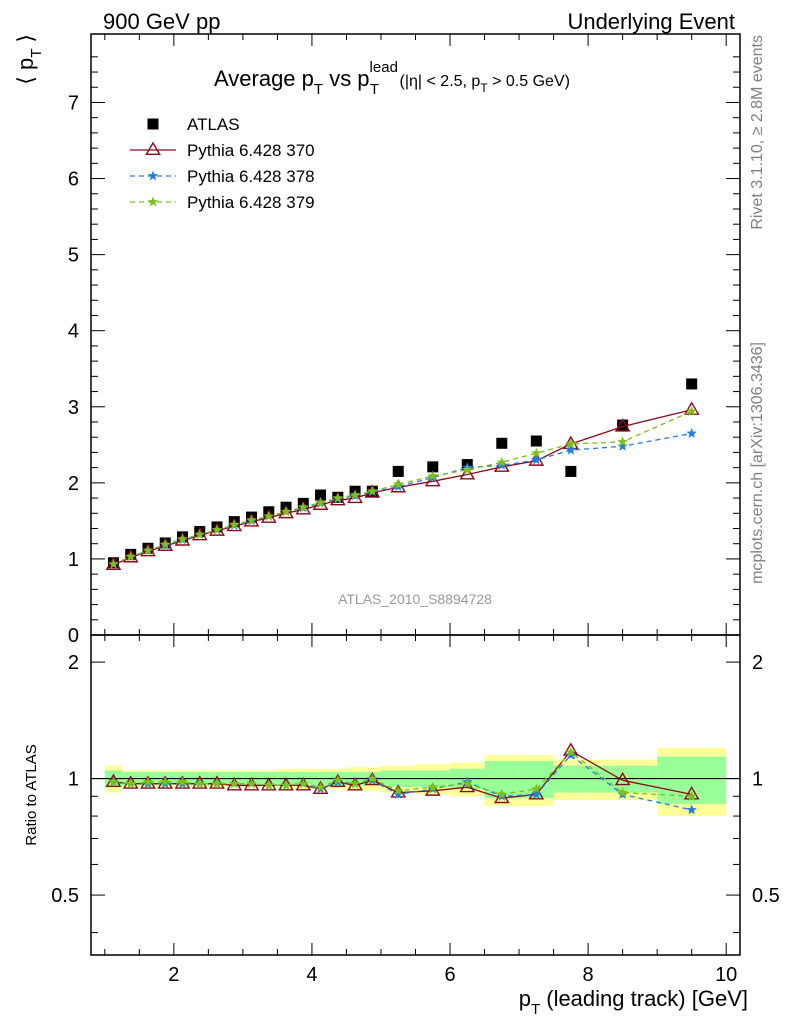 This screenshot has width=786, height=1024. What do you see at coordinates (757, 463) in the screenshot?
I see `side-text-lower: mcplots.cern.ch [arXiv:1306.3436]` at bounding box center [757, 463].